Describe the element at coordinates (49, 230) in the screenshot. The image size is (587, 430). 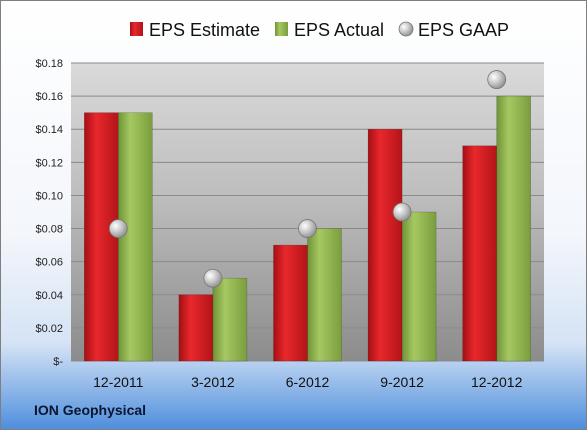
I see `y-tick-label: $0.08` at that location.